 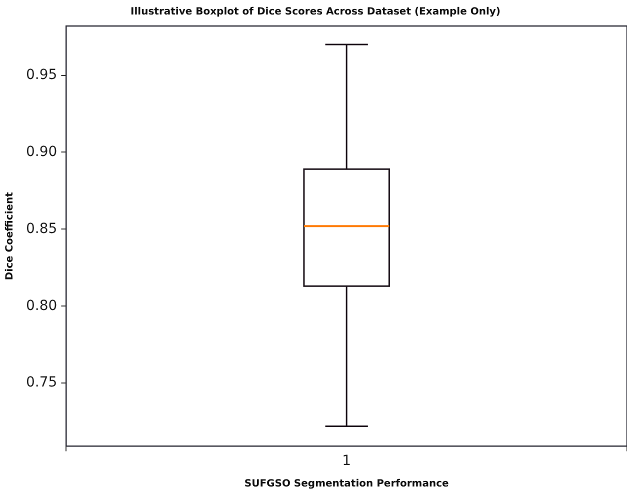 What do you see at coordinates (42, 382) in the screenshot?
I see `y-tick-label: 0.75` at bounding box center [42, 382].